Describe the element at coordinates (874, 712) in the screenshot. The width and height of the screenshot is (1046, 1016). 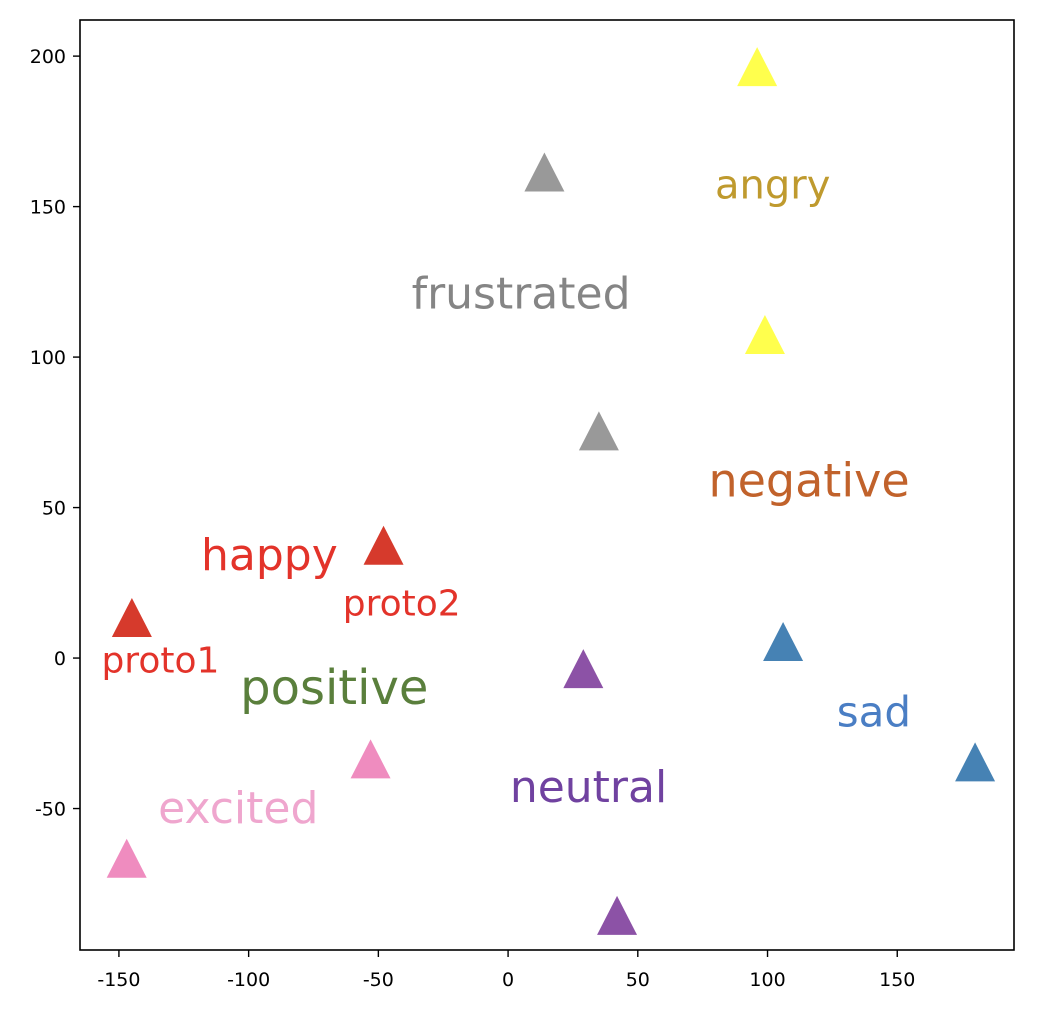
I see `annotation-sad: sad` at that location.